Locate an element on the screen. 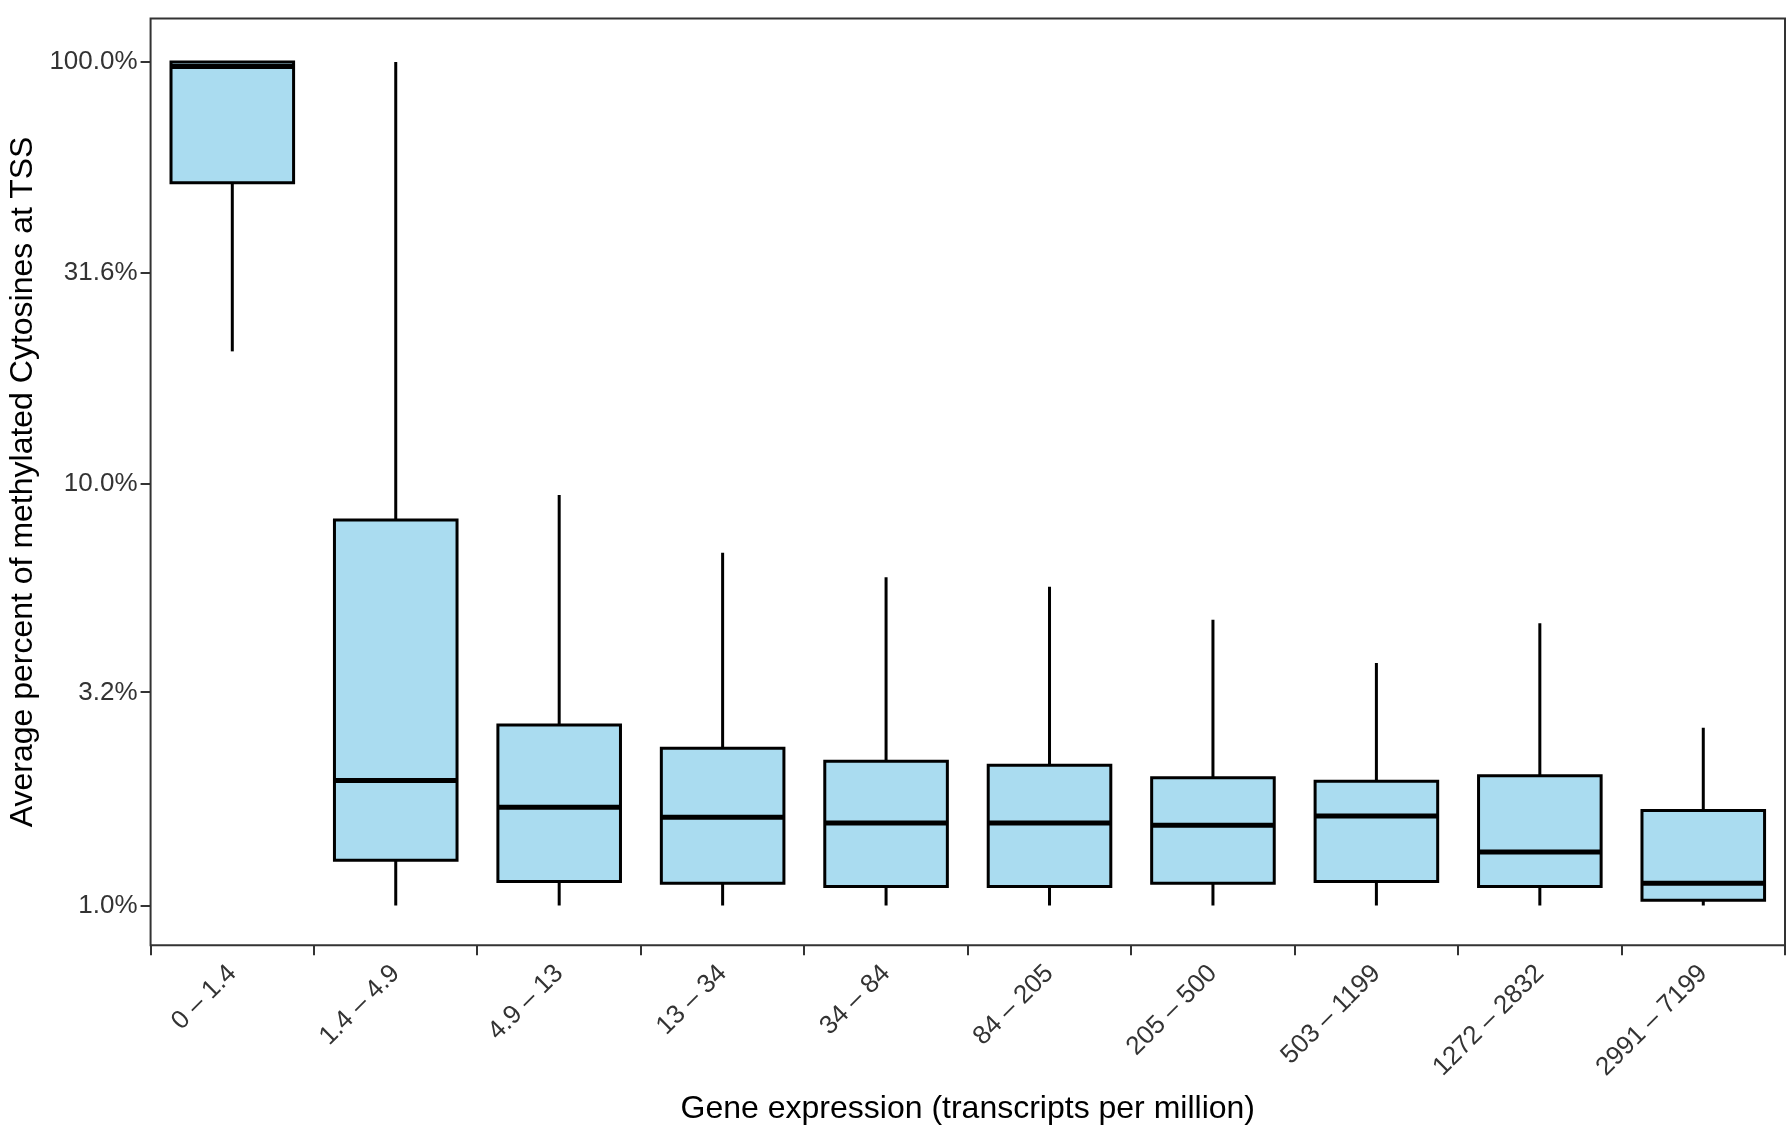 The width and height of the screenshot is (1787, 1132). y-tick-label: 10.0% is located at coordinates (100, 481).